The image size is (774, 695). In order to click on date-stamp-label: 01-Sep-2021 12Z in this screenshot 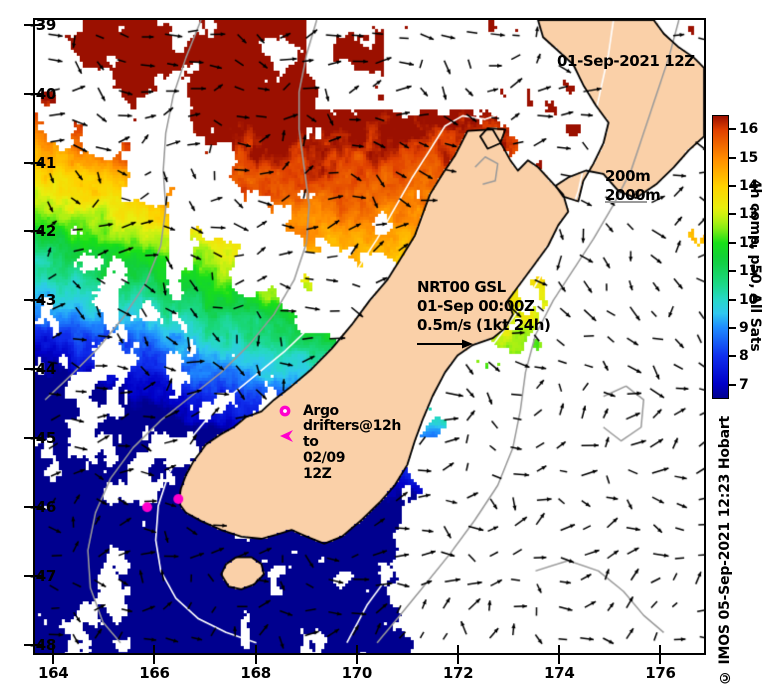, I will do `click(626, 61)`.